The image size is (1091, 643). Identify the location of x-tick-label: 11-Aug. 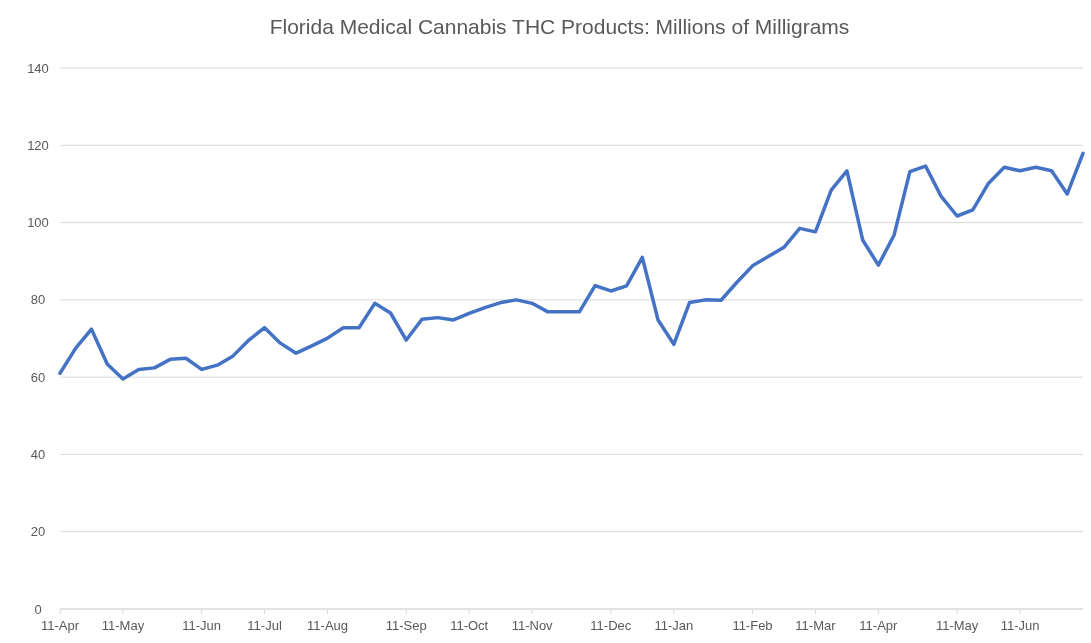
(328, 625).